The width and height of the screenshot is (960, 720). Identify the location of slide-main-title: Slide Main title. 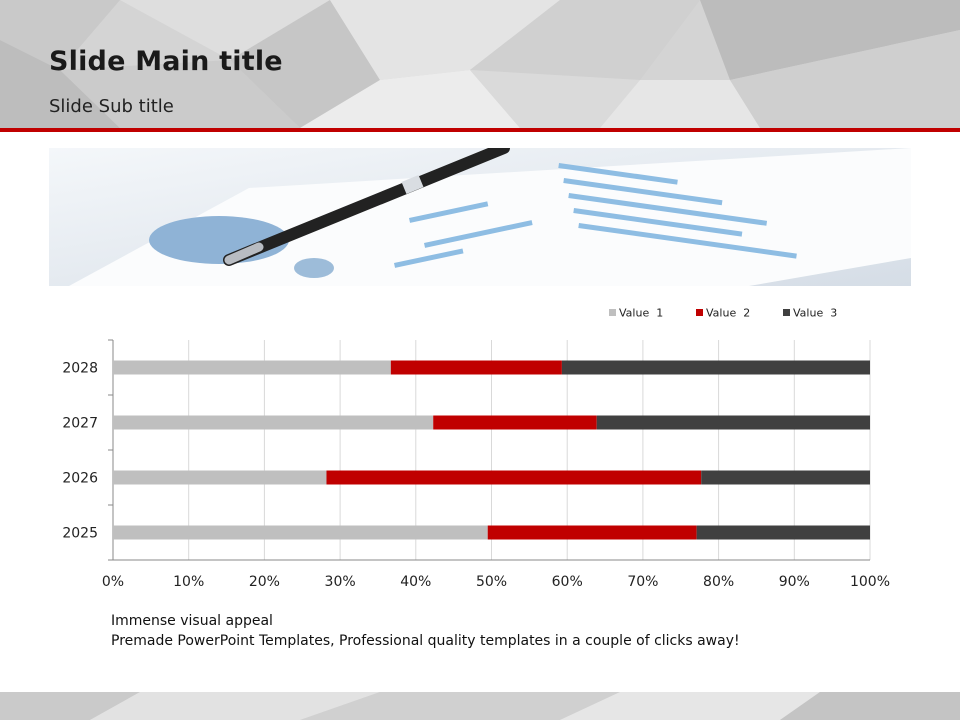
(166, 61).